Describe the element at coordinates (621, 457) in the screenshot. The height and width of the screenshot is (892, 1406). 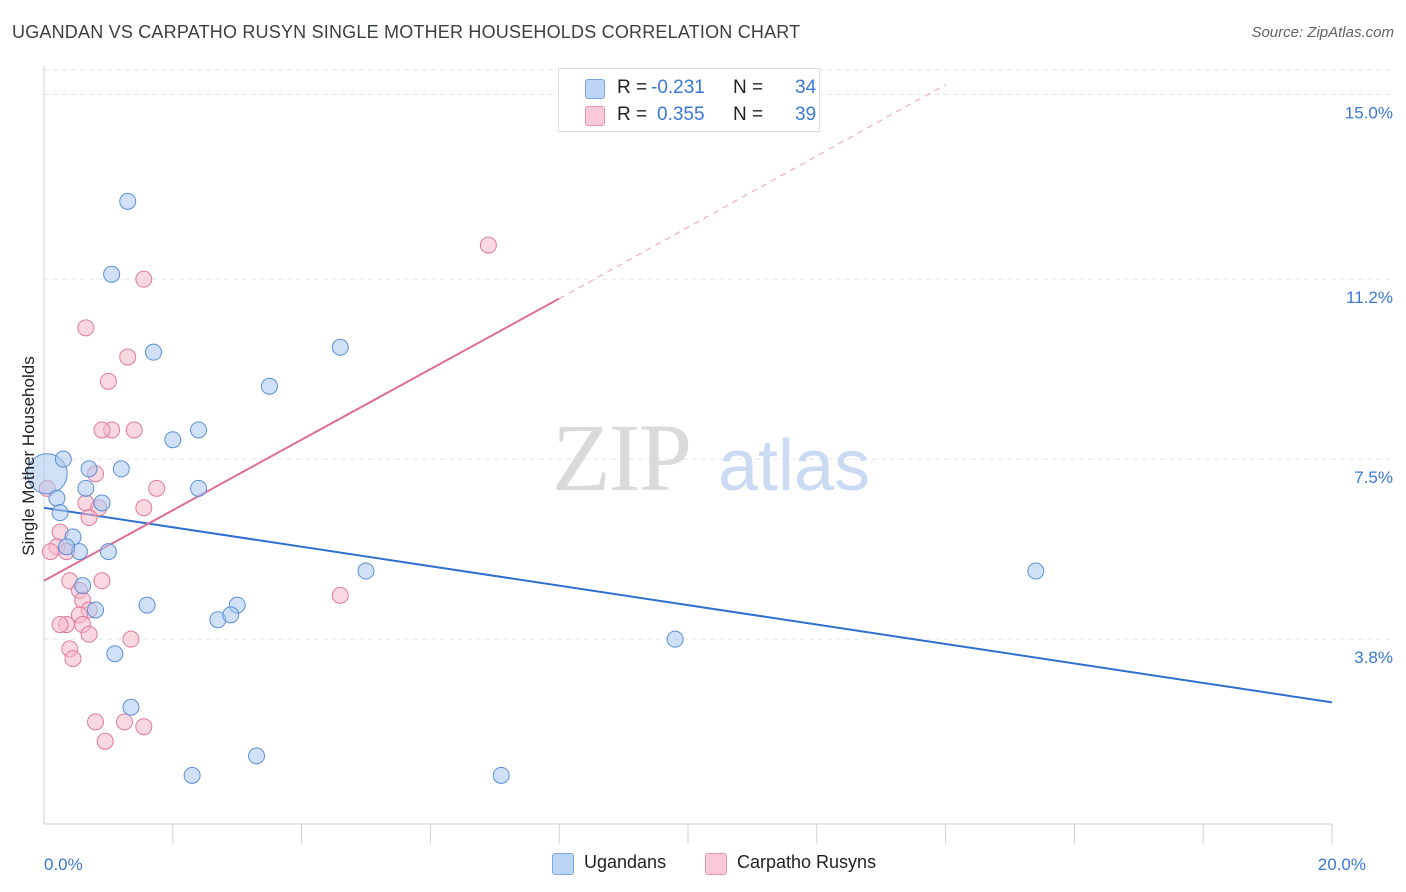
I see `watermark-zip: ZIP` at that location.